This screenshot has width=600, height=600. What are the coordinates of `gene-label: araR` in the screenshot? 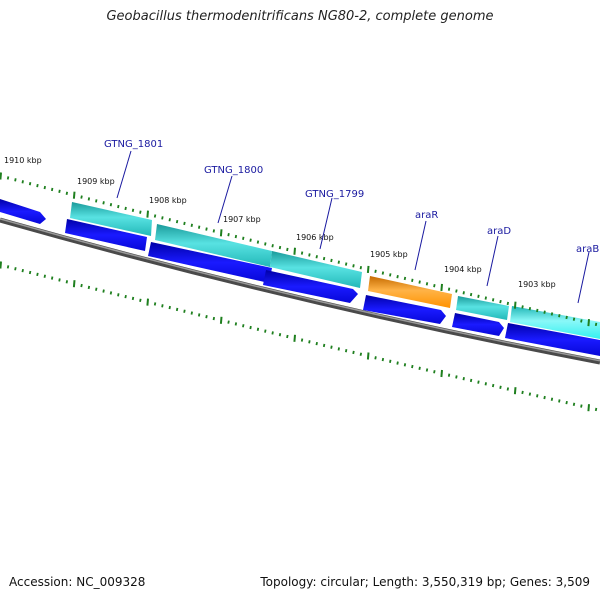 It's located at (426, 215).